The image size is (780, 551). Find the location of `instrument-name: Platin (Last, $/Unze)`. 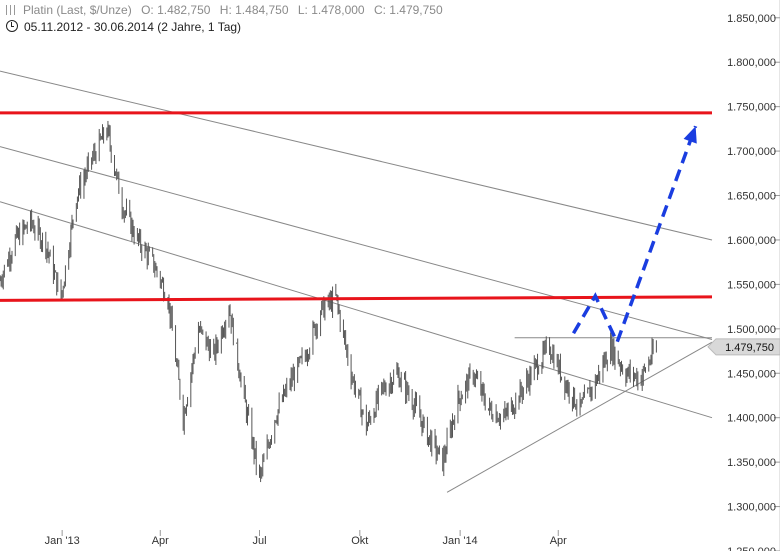

instrument-name: Platin (Last, $/Unze) is located at coordinates (77, 10).